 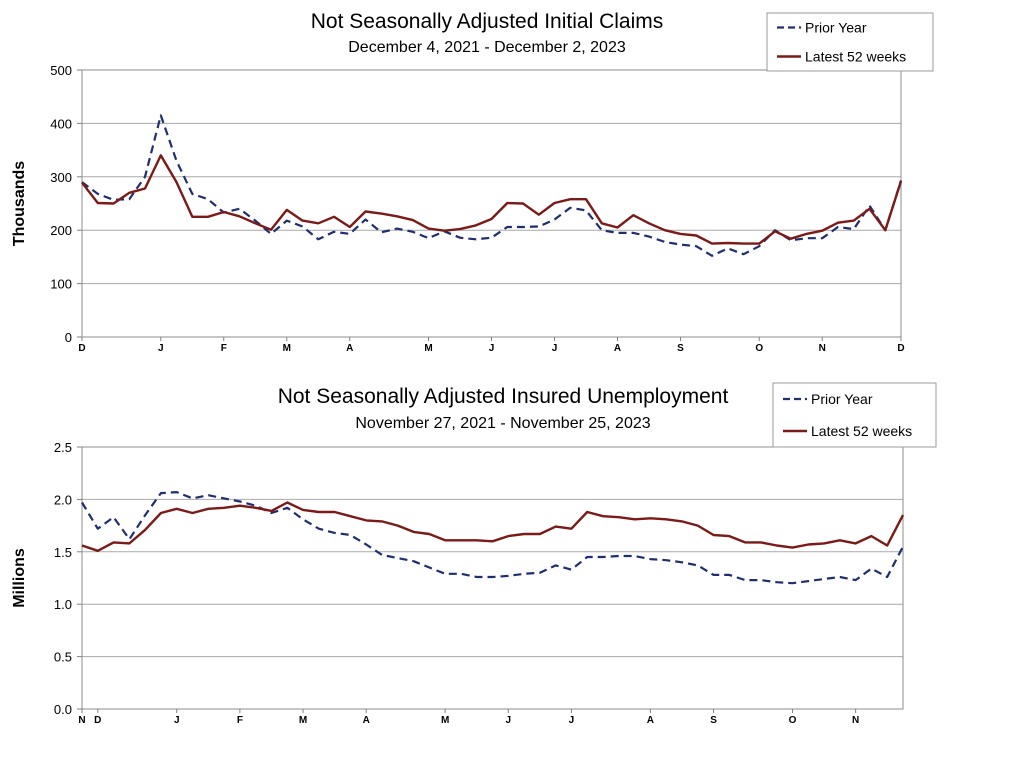 I want to click on y-axis-label: Thousands, so click(x=19, y=203).